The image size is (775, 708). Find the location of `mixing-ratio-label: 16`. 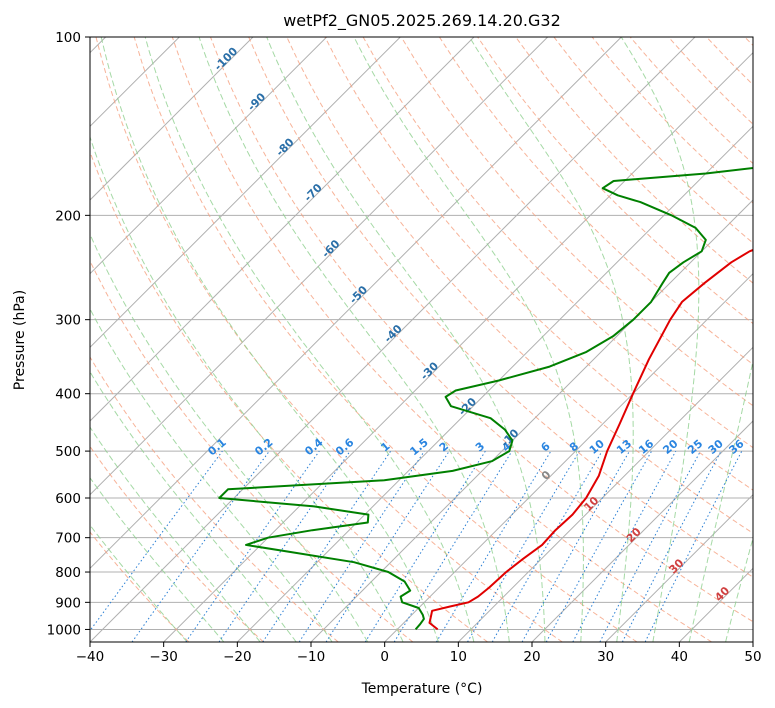

mixing-ratio-label: 16 is located at coordinates (646, 447).